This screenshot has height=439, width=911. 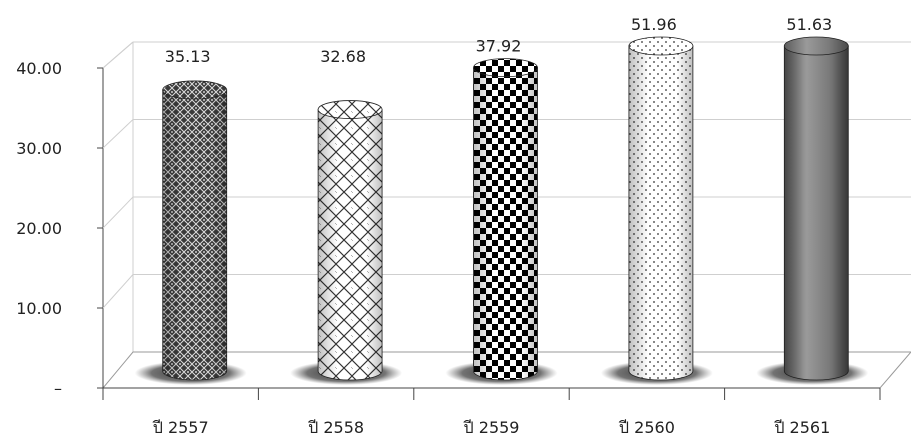 I want to click on x-category-label: ปี 2561, so click(x=802, y=427).